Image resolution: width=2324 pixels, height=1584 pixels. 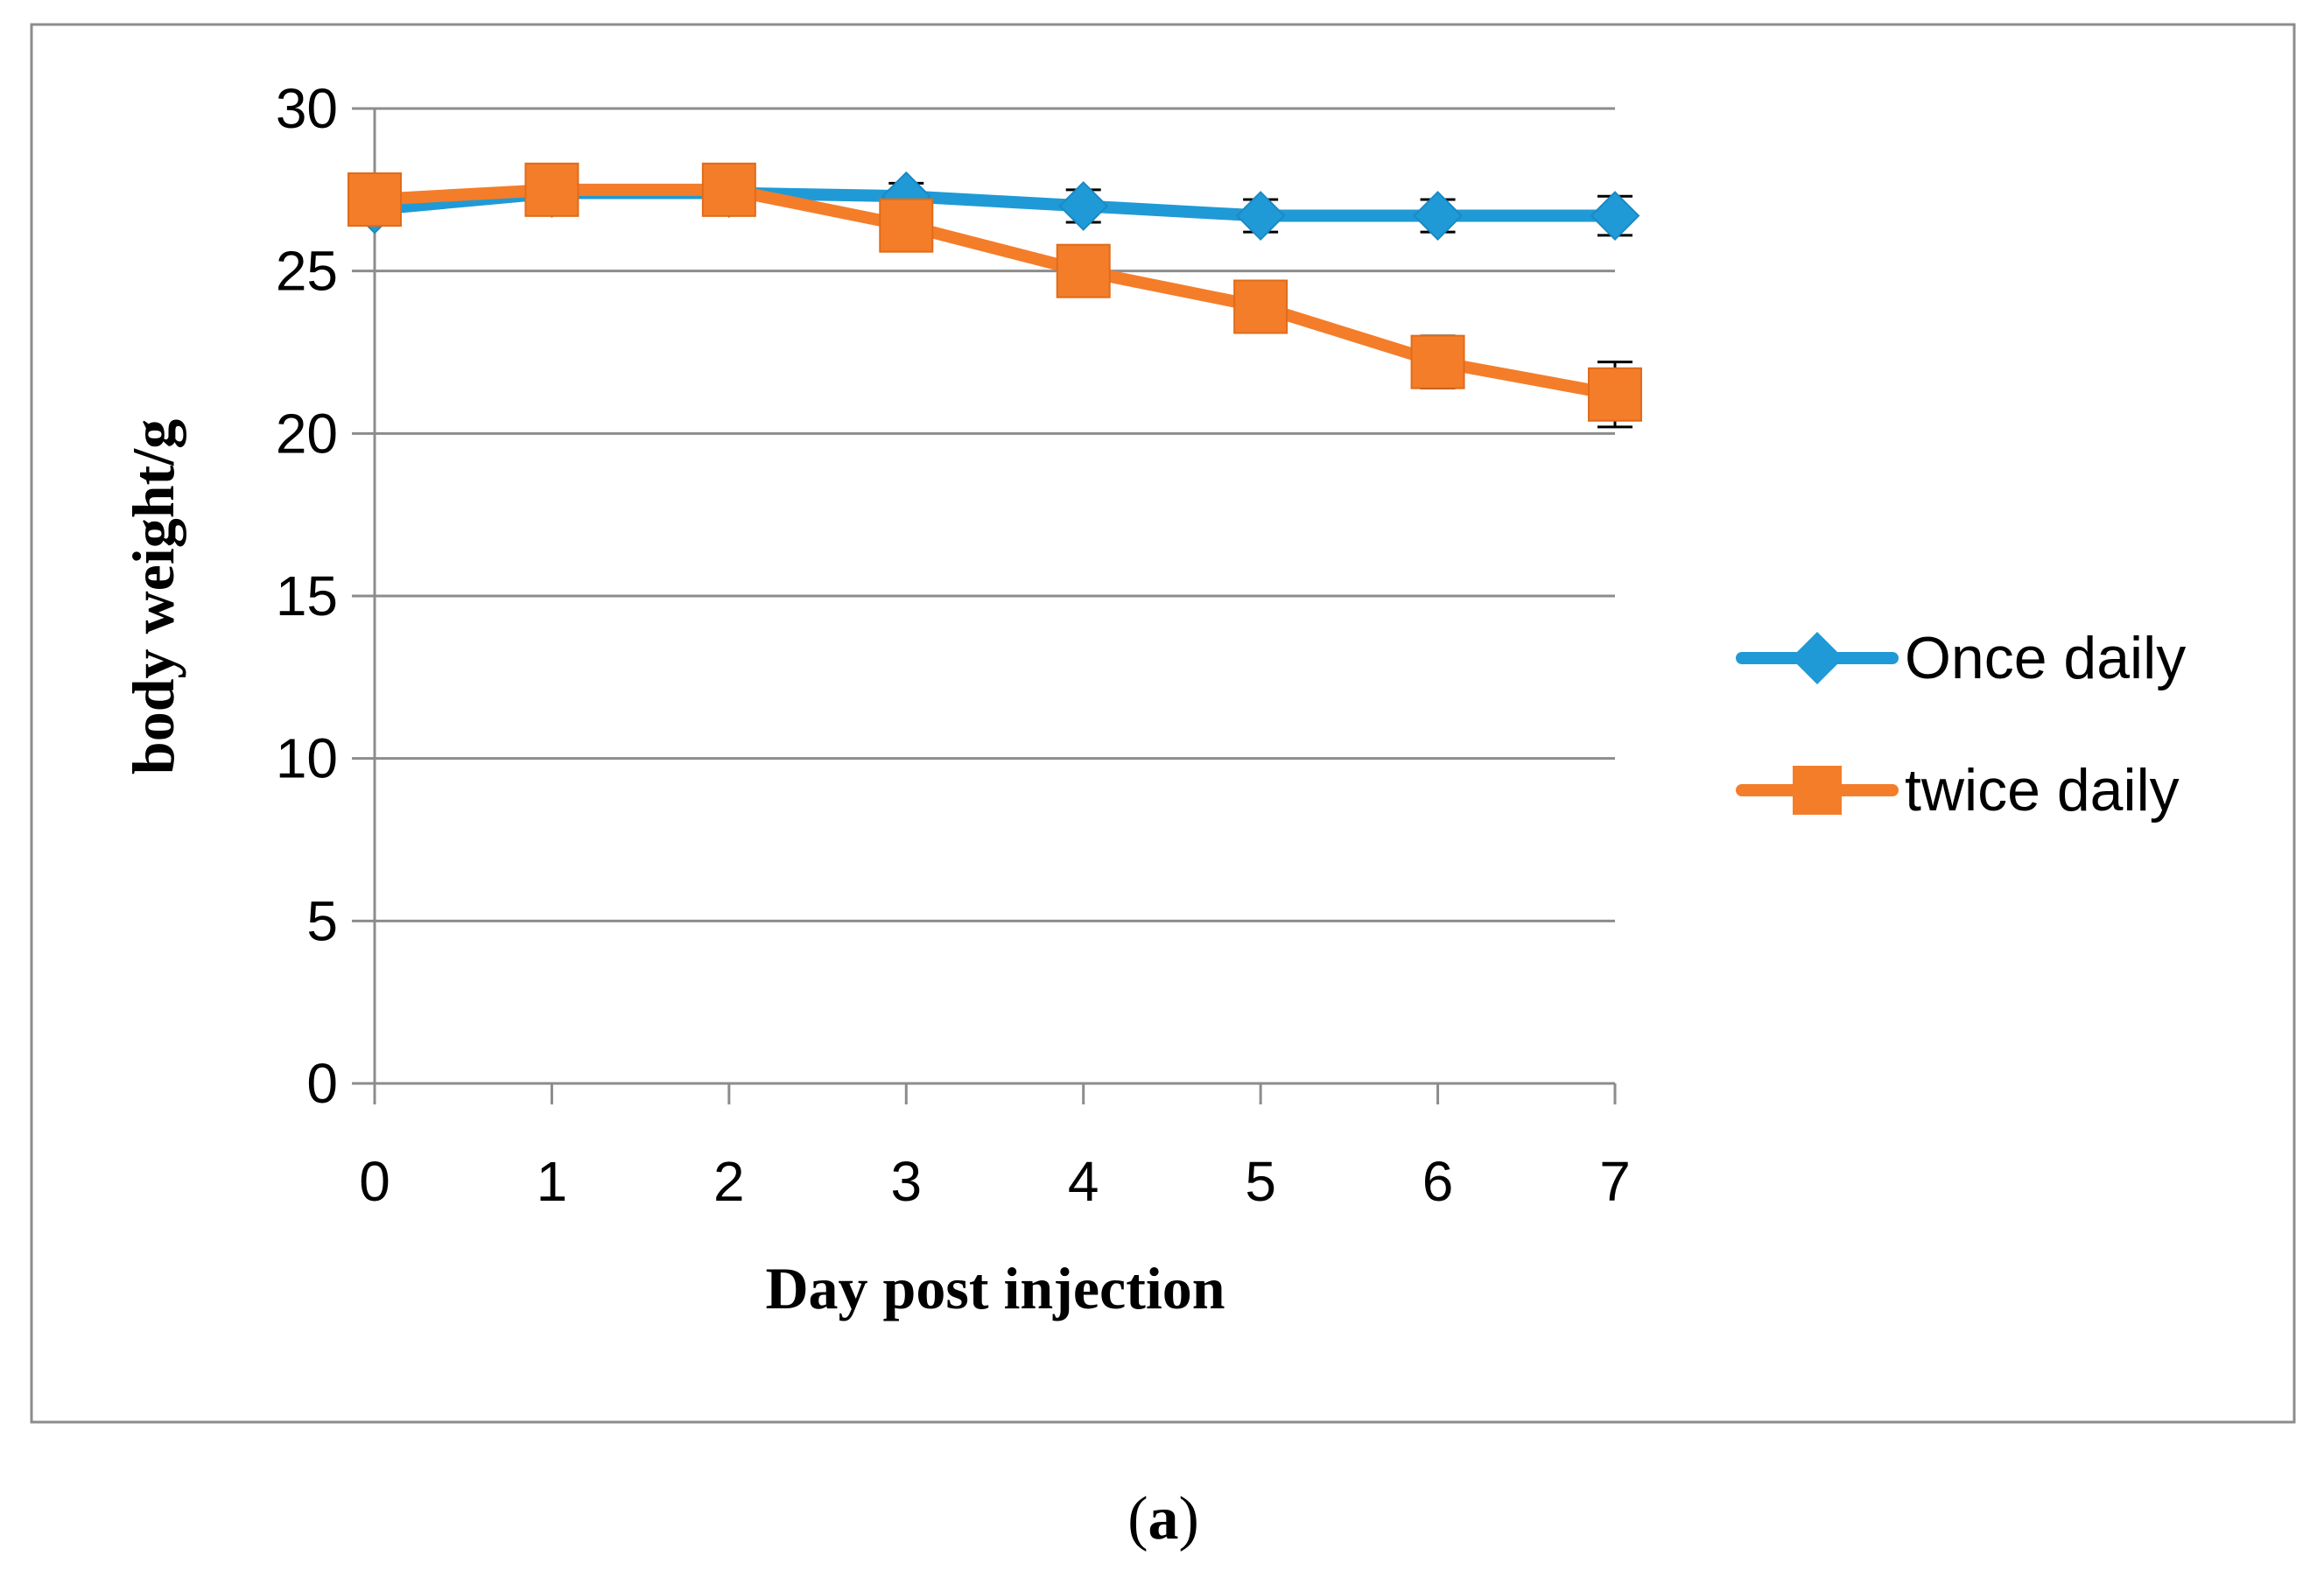 I want to click on y-tick-label-20: 20, so click(x=307, y=434).